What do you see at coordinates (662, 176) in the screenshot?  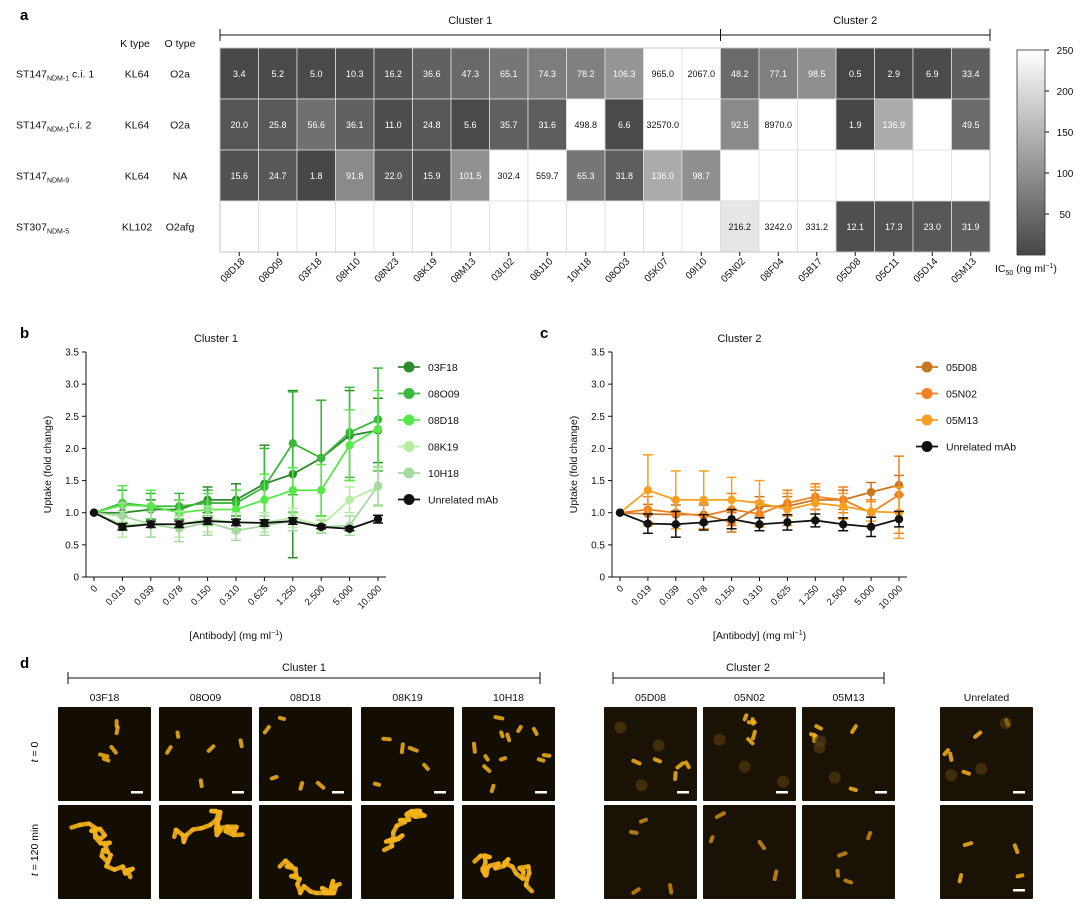 I see `heatmap-cell-value: 136.0` at bounding box center [662, 176].